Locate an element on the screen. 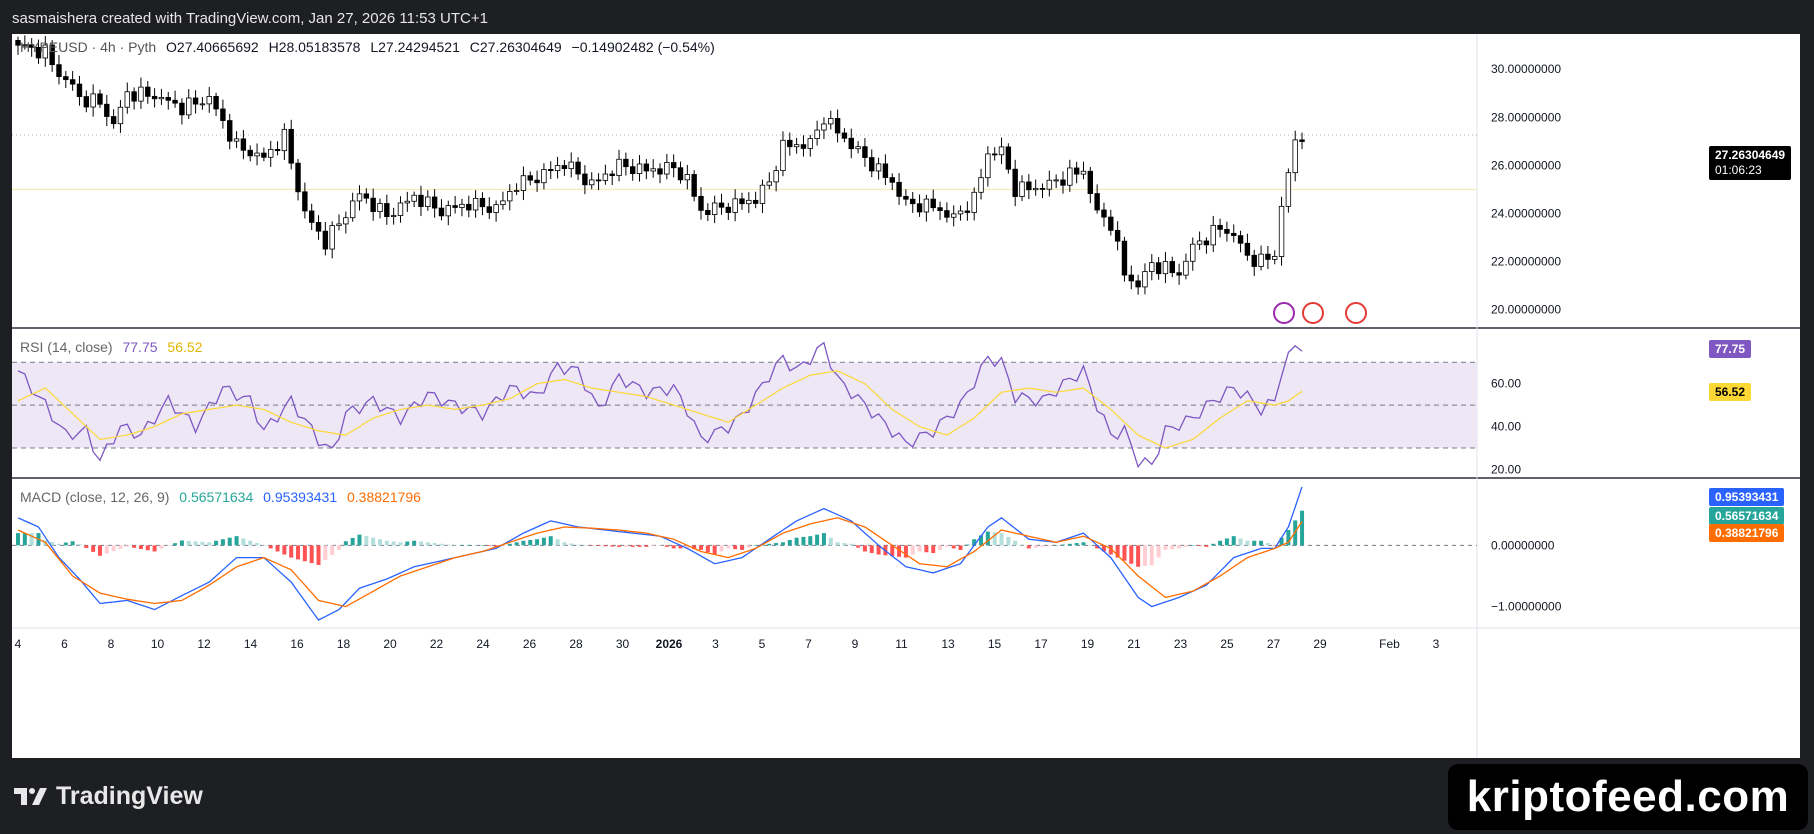 The image size is (1814, 834). us-flag-event-icon is located at coordinates (1313, 313).